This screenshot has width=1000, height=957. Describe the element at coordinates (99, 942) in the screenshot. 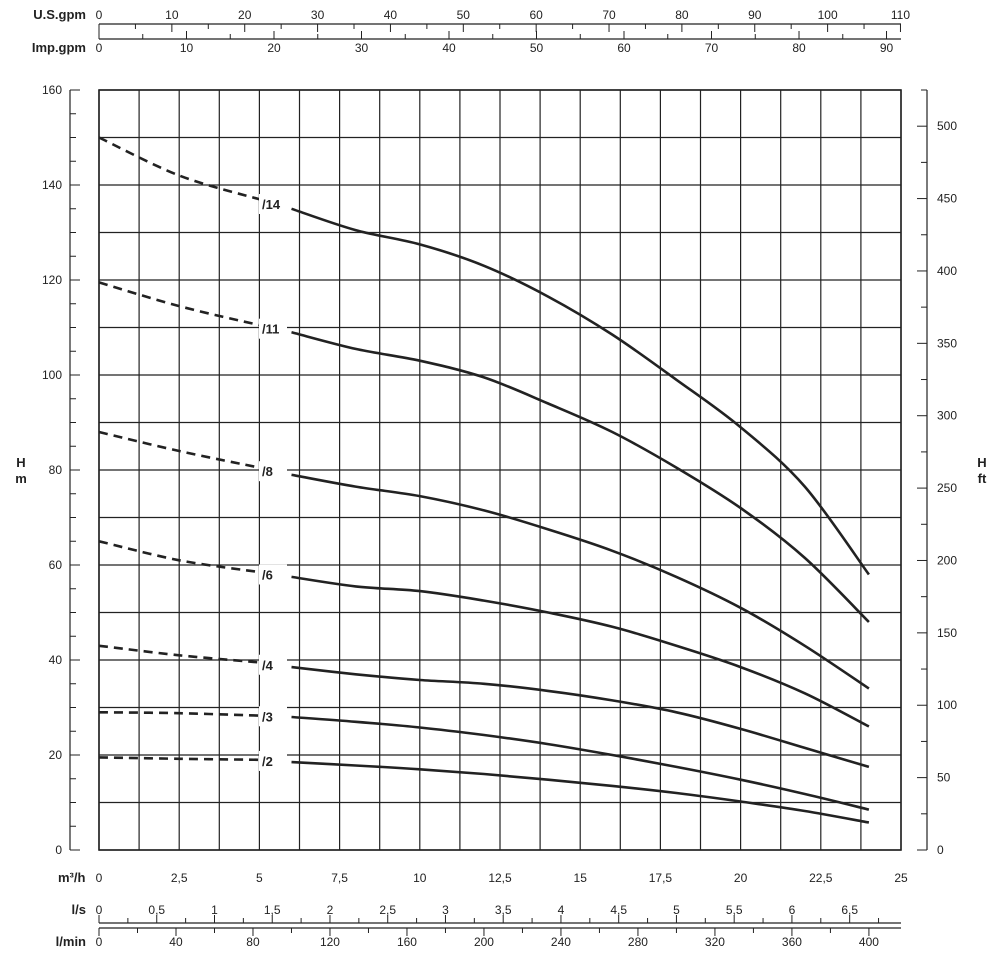

I see `lmin-axis-tick-label: 0` at that location.